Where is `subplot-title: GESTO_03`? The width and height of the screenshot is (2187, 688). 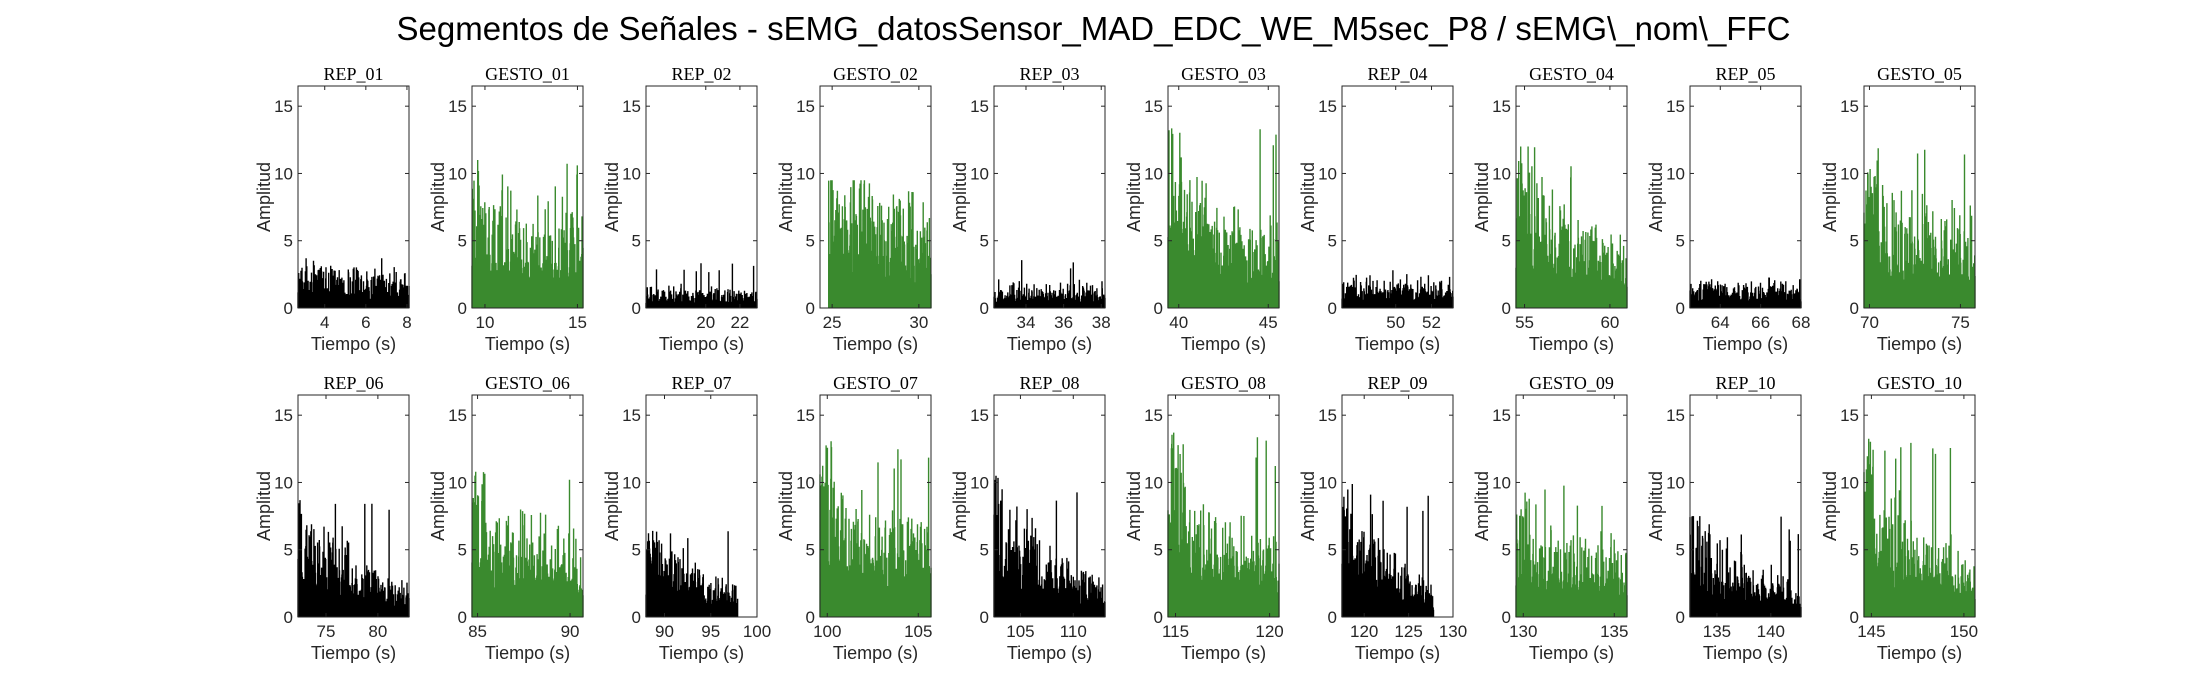 subplot-title: GESTO_03 is located at coordinates (1223, 74).